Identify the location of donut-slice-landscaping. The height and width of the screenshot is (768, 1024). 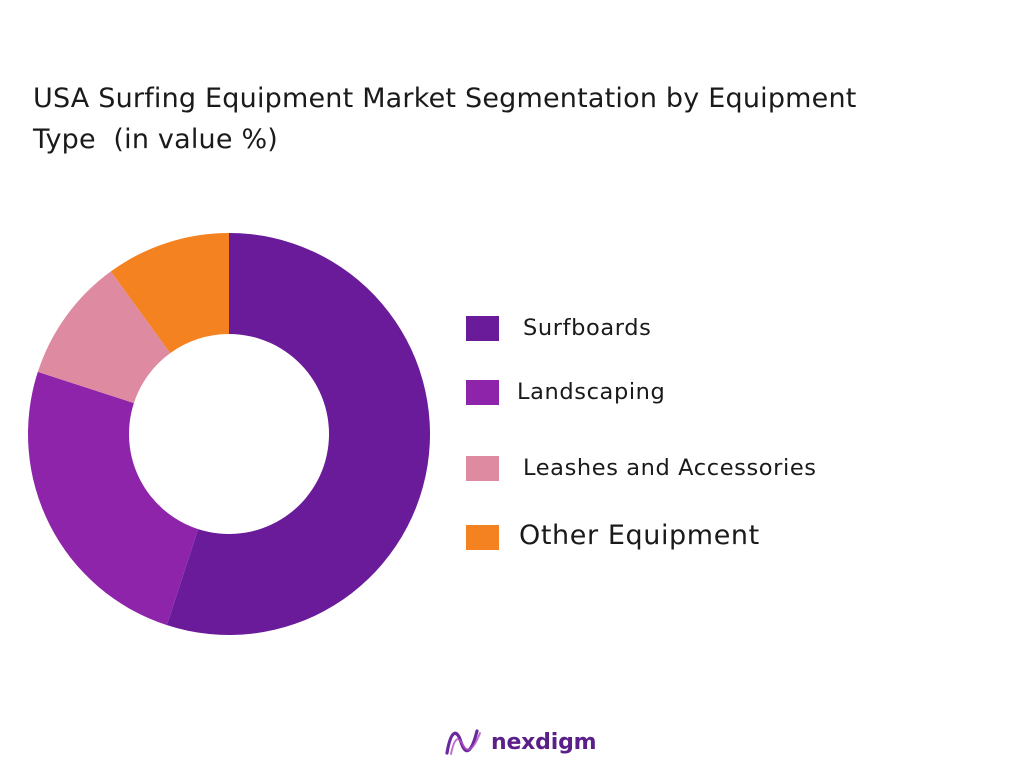
(113, 498).